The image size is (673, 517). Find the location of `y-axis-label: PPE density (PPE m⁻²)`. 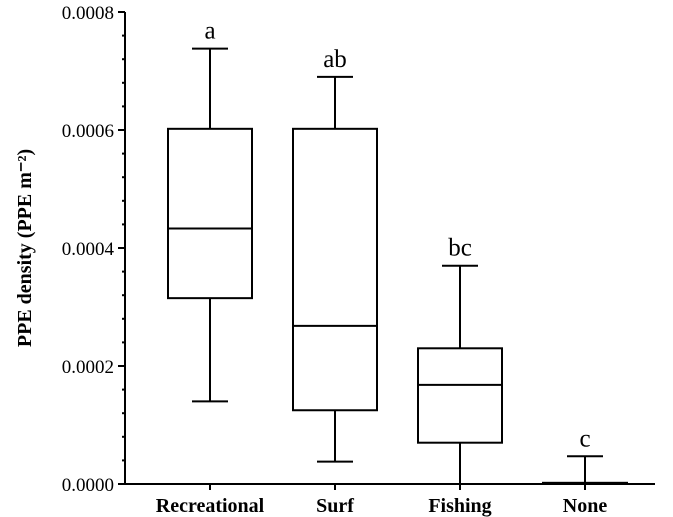

y-axis-label: PPE density (PPE m⁻²) is located at coordinates (25, 248).